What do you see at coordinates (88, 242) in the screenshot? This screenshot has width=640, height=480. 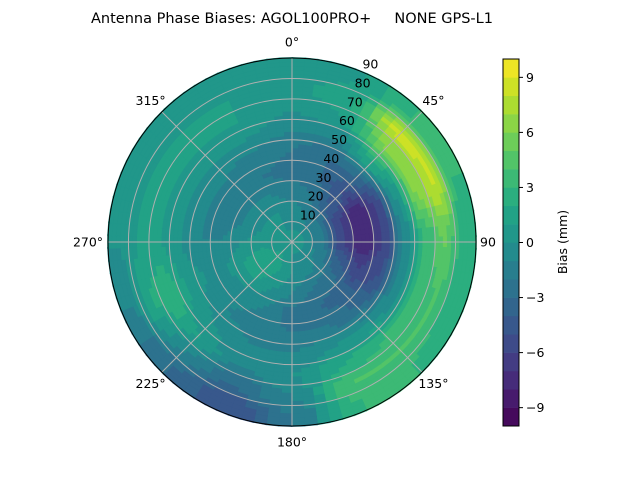 I see `angular-tick-label: 270°` at bounding box center [88, 242].